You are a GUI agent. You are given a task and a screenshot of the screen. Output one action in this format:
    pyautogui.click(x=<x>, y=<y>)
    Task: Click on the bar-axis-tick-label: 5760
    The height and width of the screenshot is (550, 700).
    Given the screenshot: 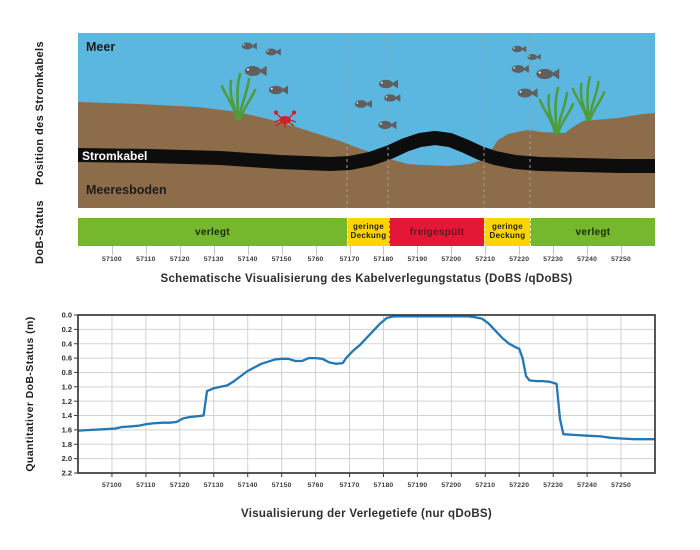 What is the action you would take?
    pyautogui.click(x=315, y=259)
    